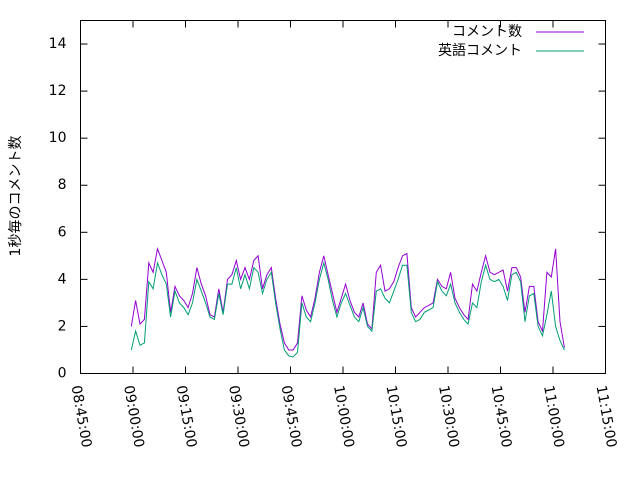 The height and width of the screenshot is (480, 640). Describe the element at coordinates (606, 416) in the screenshot. I see `x-tick-label: 11:15:00` at that location.